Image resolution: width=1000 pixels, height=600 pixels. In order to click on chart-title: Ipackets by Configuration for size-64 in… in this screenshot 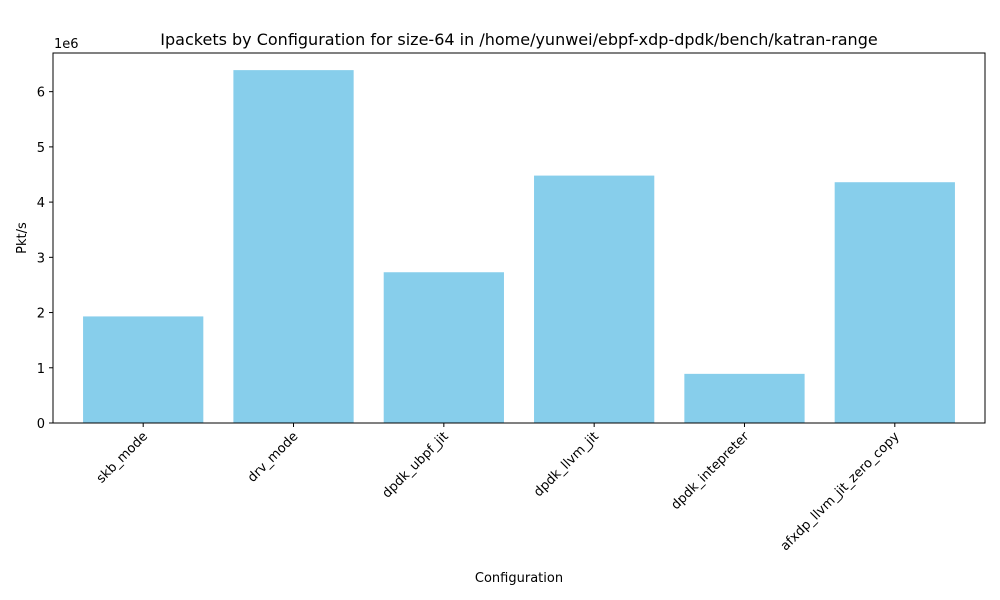, I will do `click(518, 39)`.